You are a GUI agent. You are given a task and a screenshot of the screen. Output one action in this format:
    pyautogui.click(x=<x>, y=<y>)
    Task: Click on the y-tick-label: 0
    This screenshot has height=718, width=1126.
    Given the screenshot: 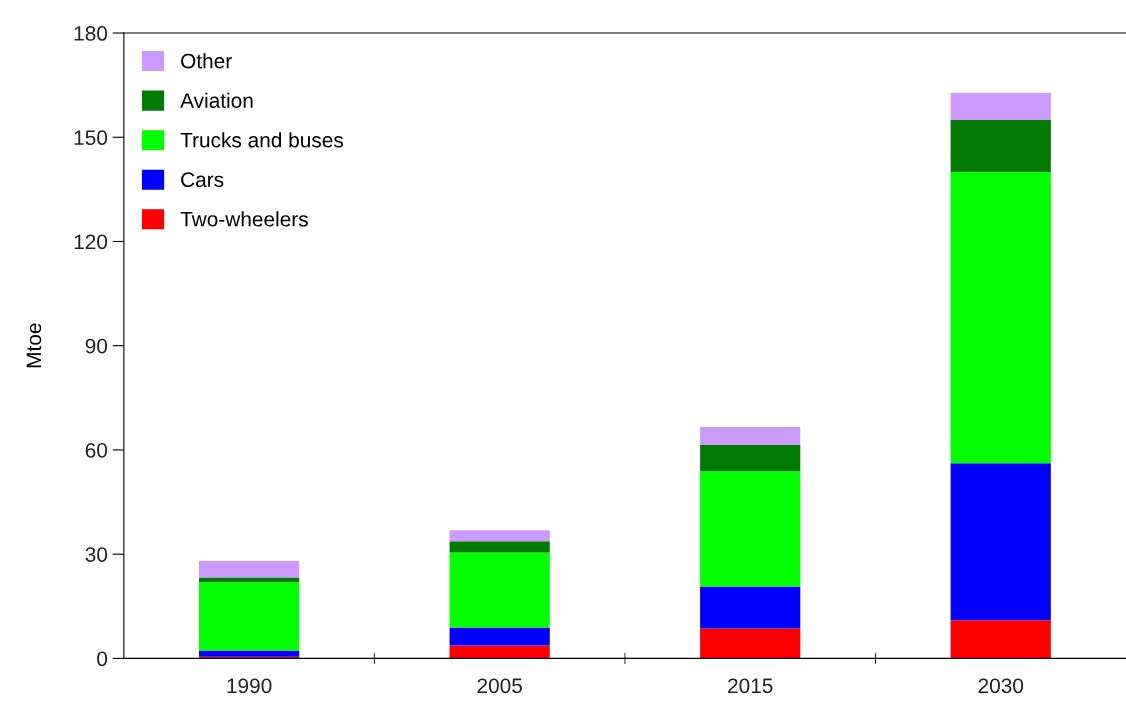 What is the action you would take?
    pyautogui.click(x=102, y=659)
    